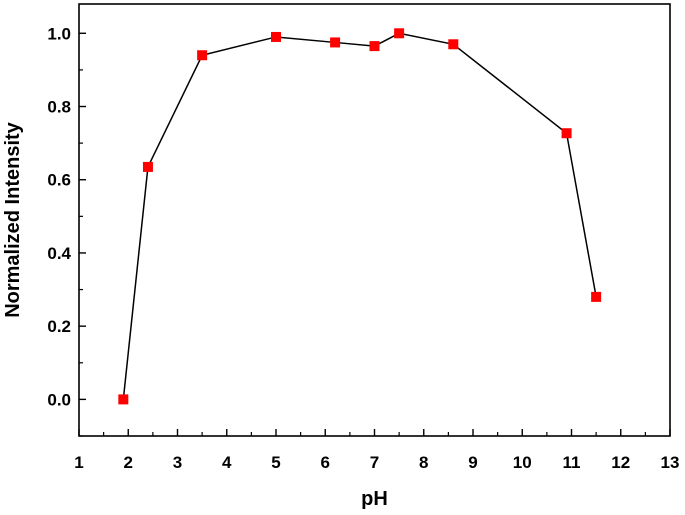  What do you see at coordinates (374, 499) in the screenshot?
I see `x-axis-title: pH` at bounding box center [374, 499].